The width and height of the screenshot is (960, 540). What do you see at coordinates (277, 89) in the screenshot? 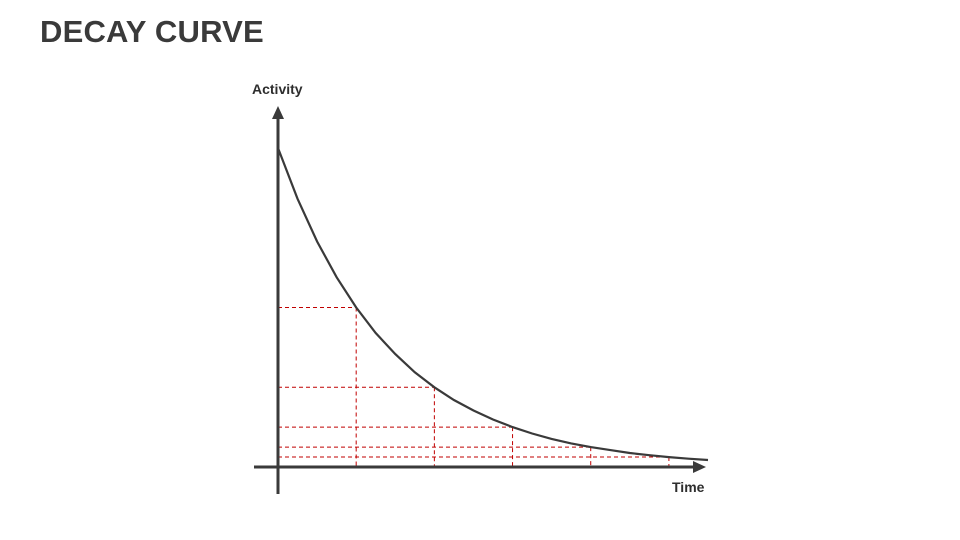
I see `y-axis-label: Activity` at bounding box center [277, 89].